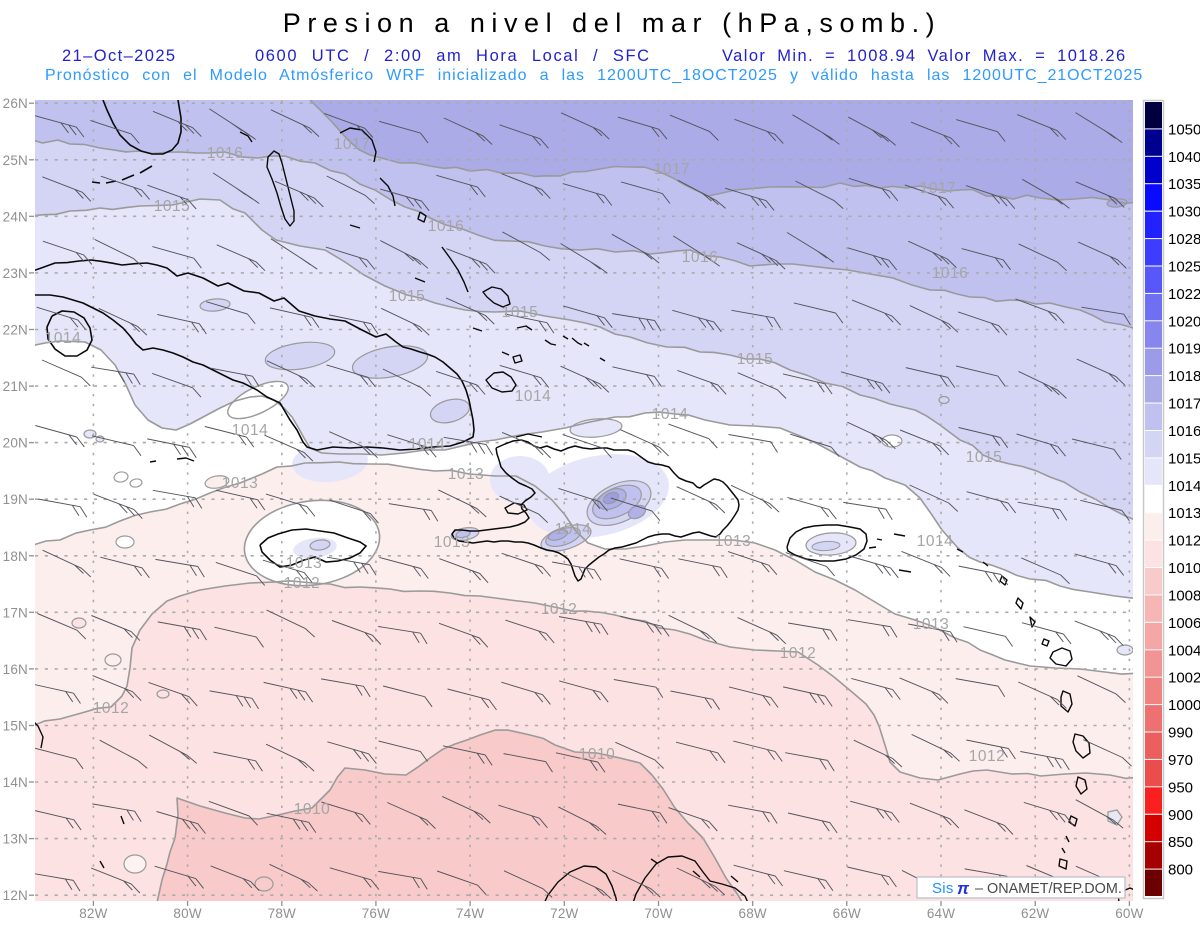  Describe the element at coordinates (1180, 870) in the screenshot. I see `svg-text: 800` at that location.